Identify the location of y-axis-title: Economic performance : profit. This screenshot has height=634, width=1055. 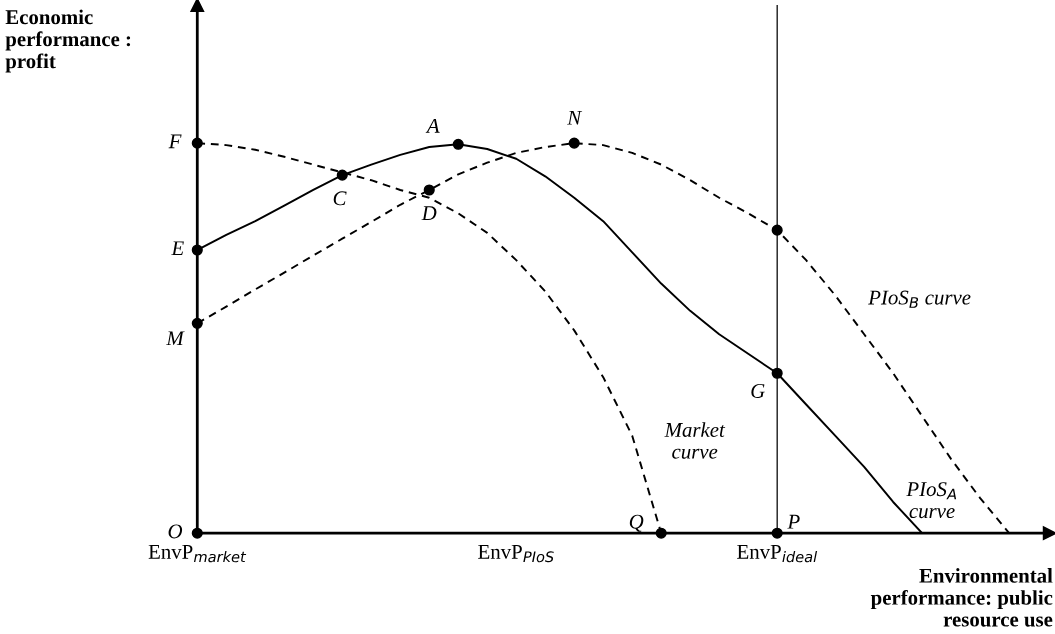
(68, 41).